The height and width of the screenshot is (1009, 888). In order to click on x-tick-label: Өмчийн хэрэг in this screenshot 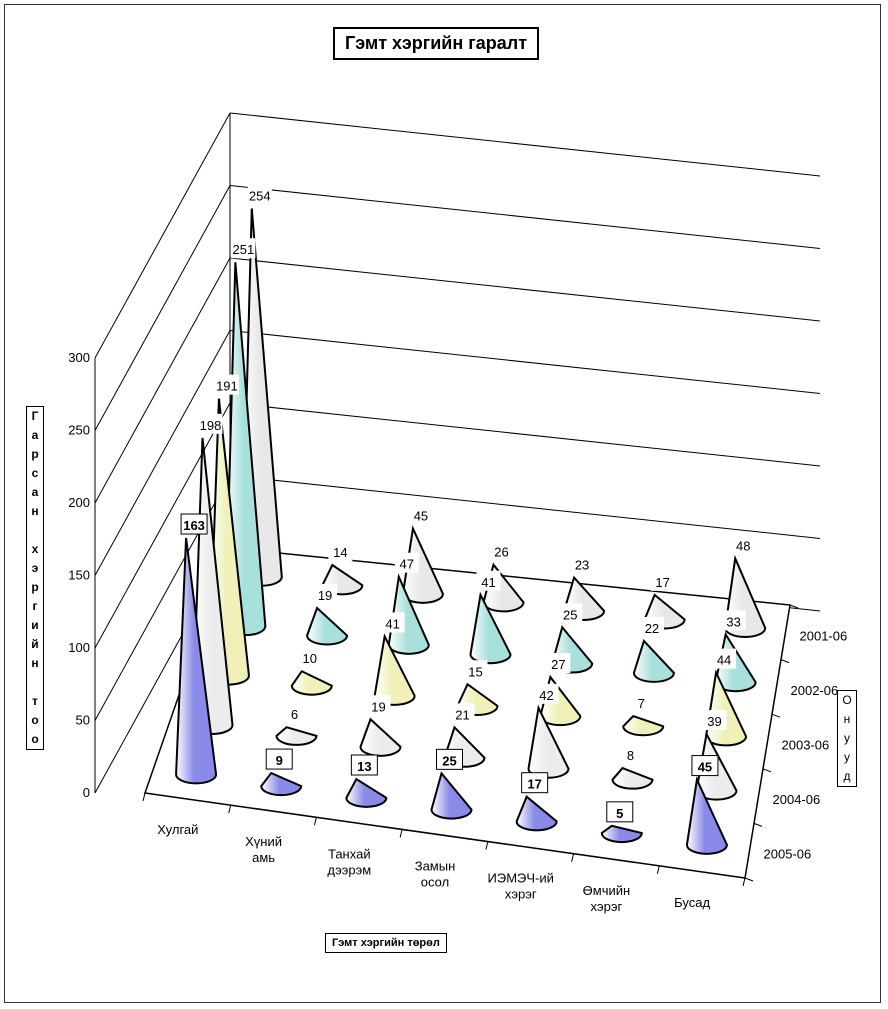, I will do `click(607, 898)`.